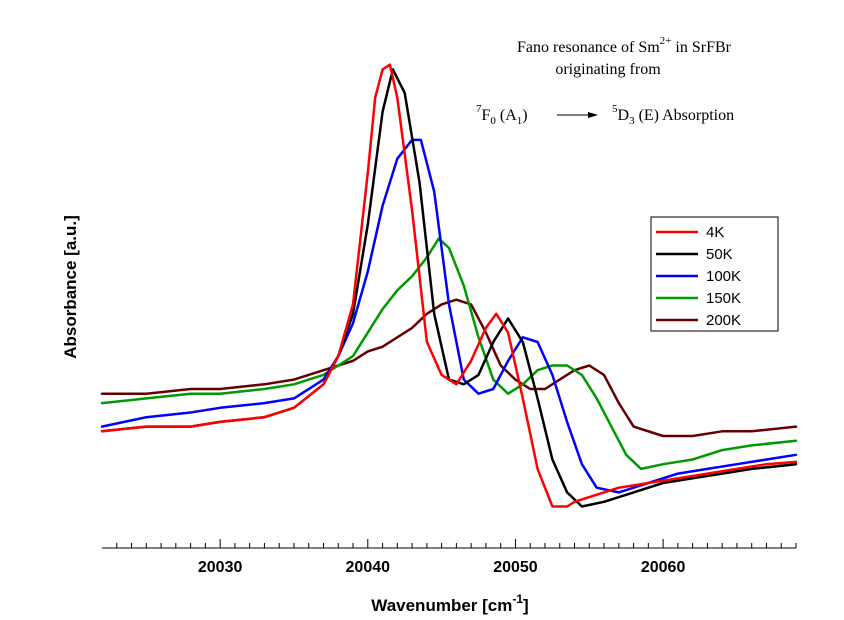  Describe the element at coordinates (588, 47) in the screenshot. I see `anno-line1-a: Fano resonance of Sm` at that location.